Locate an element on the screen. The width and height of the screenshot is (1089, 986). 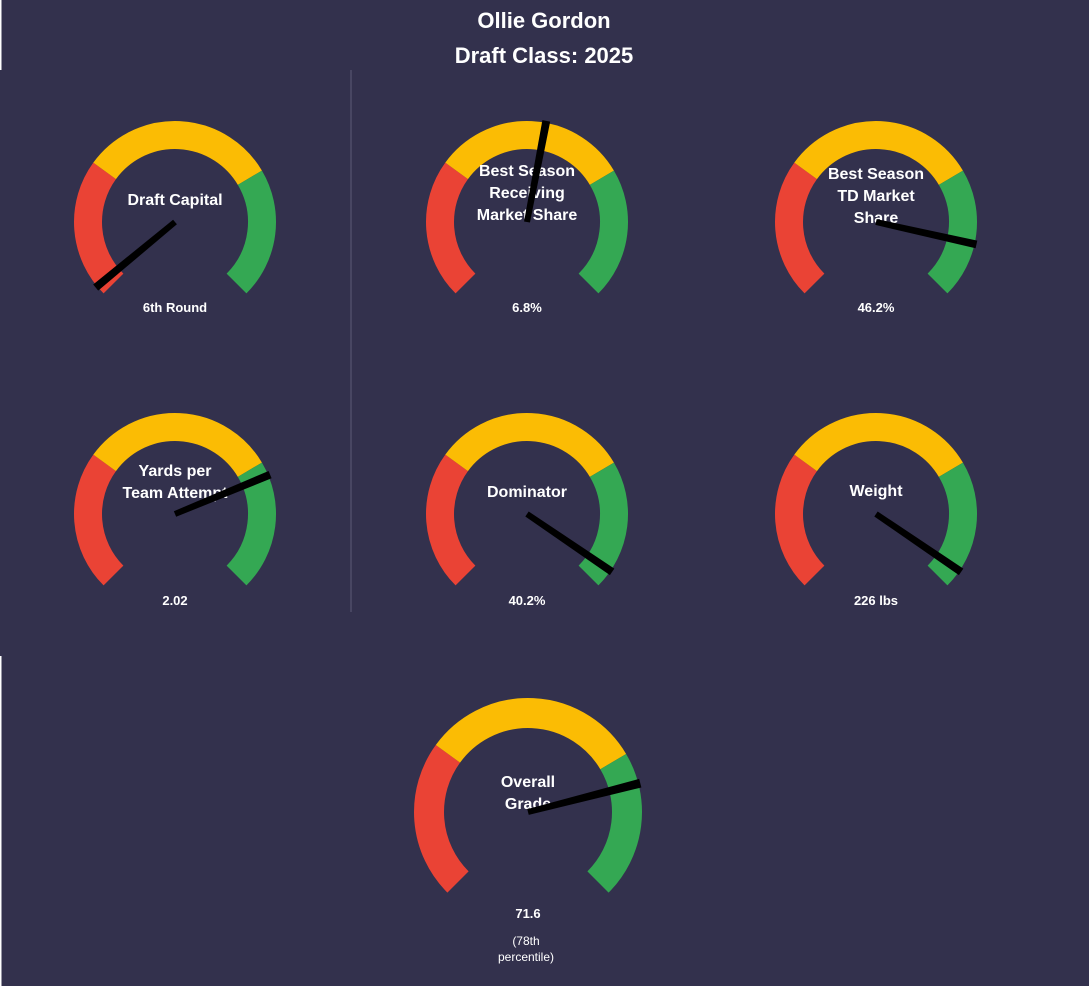
gauge-value-text: 71.6 is located at coordinates (527, 913).